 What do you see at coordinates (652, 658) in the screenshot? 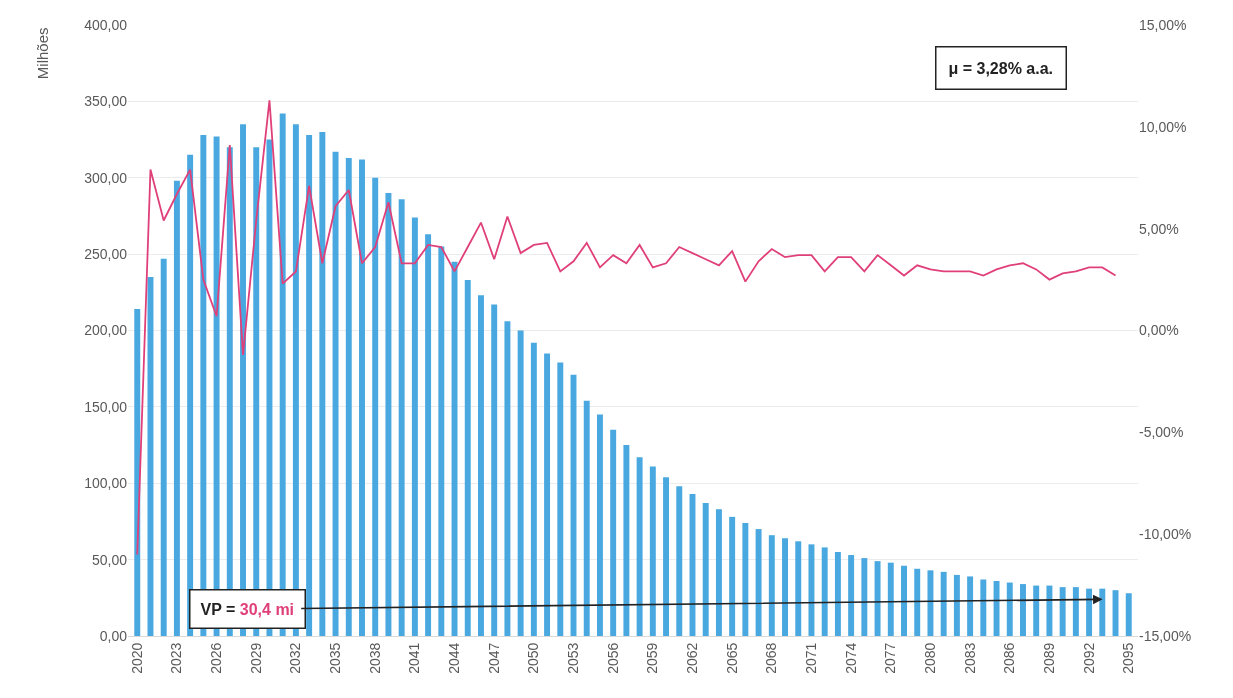
I see `x-tick-label: 2059` at bounding box center [652, 658].